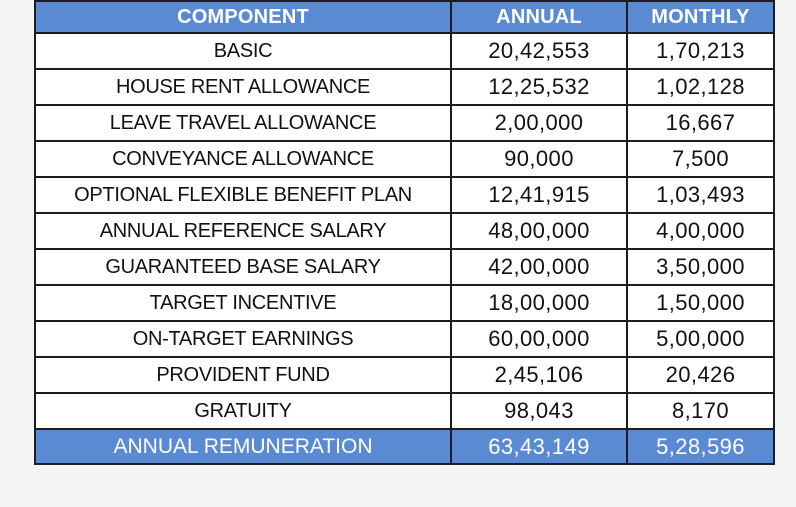 This screenshot has height=507, width=796. What do you see at coordinates (243, 51) in the screenshot?
I see `row-component: BASIC` at bounding box center [243, 51].